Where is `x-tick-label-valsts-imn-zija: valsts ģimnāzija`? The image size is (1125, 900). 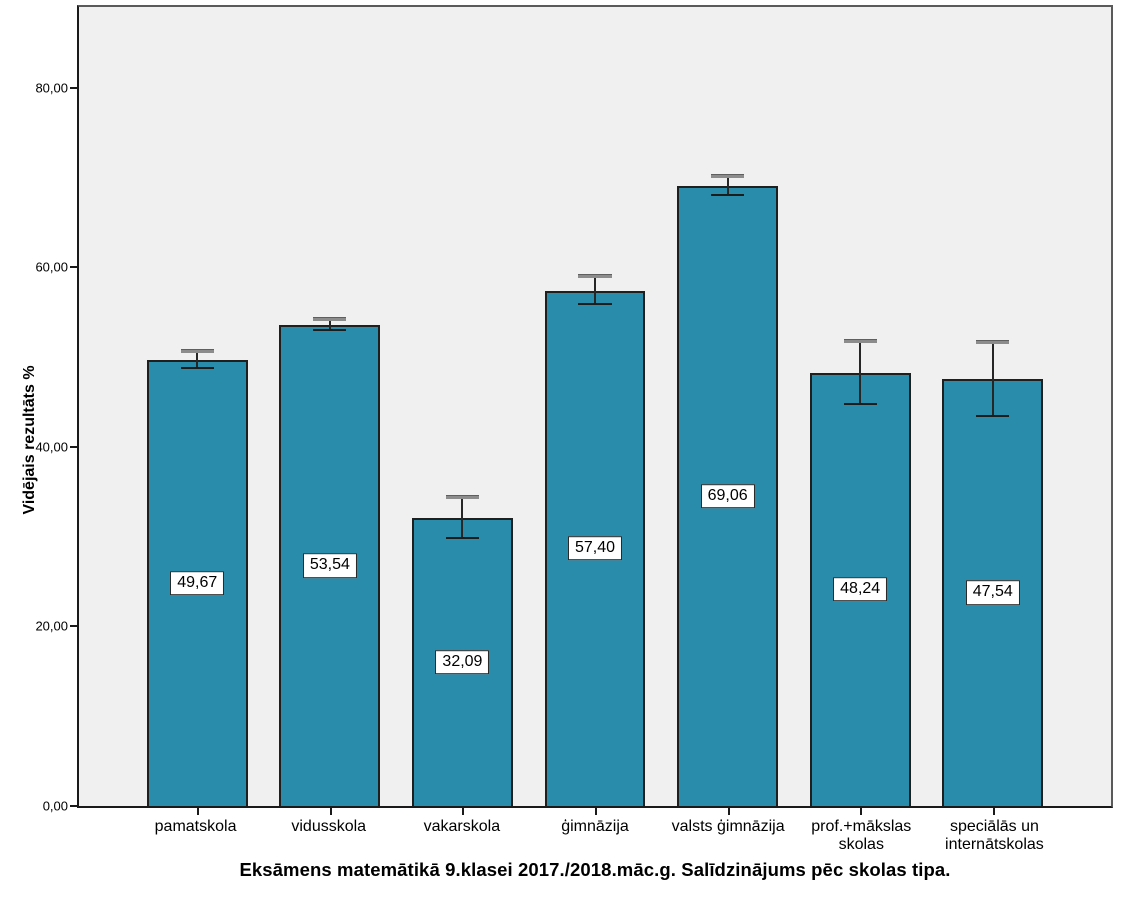 x-tick-label-valsts-imn-zija: valsts ģimnāzija is located at coordinates (728, 826).